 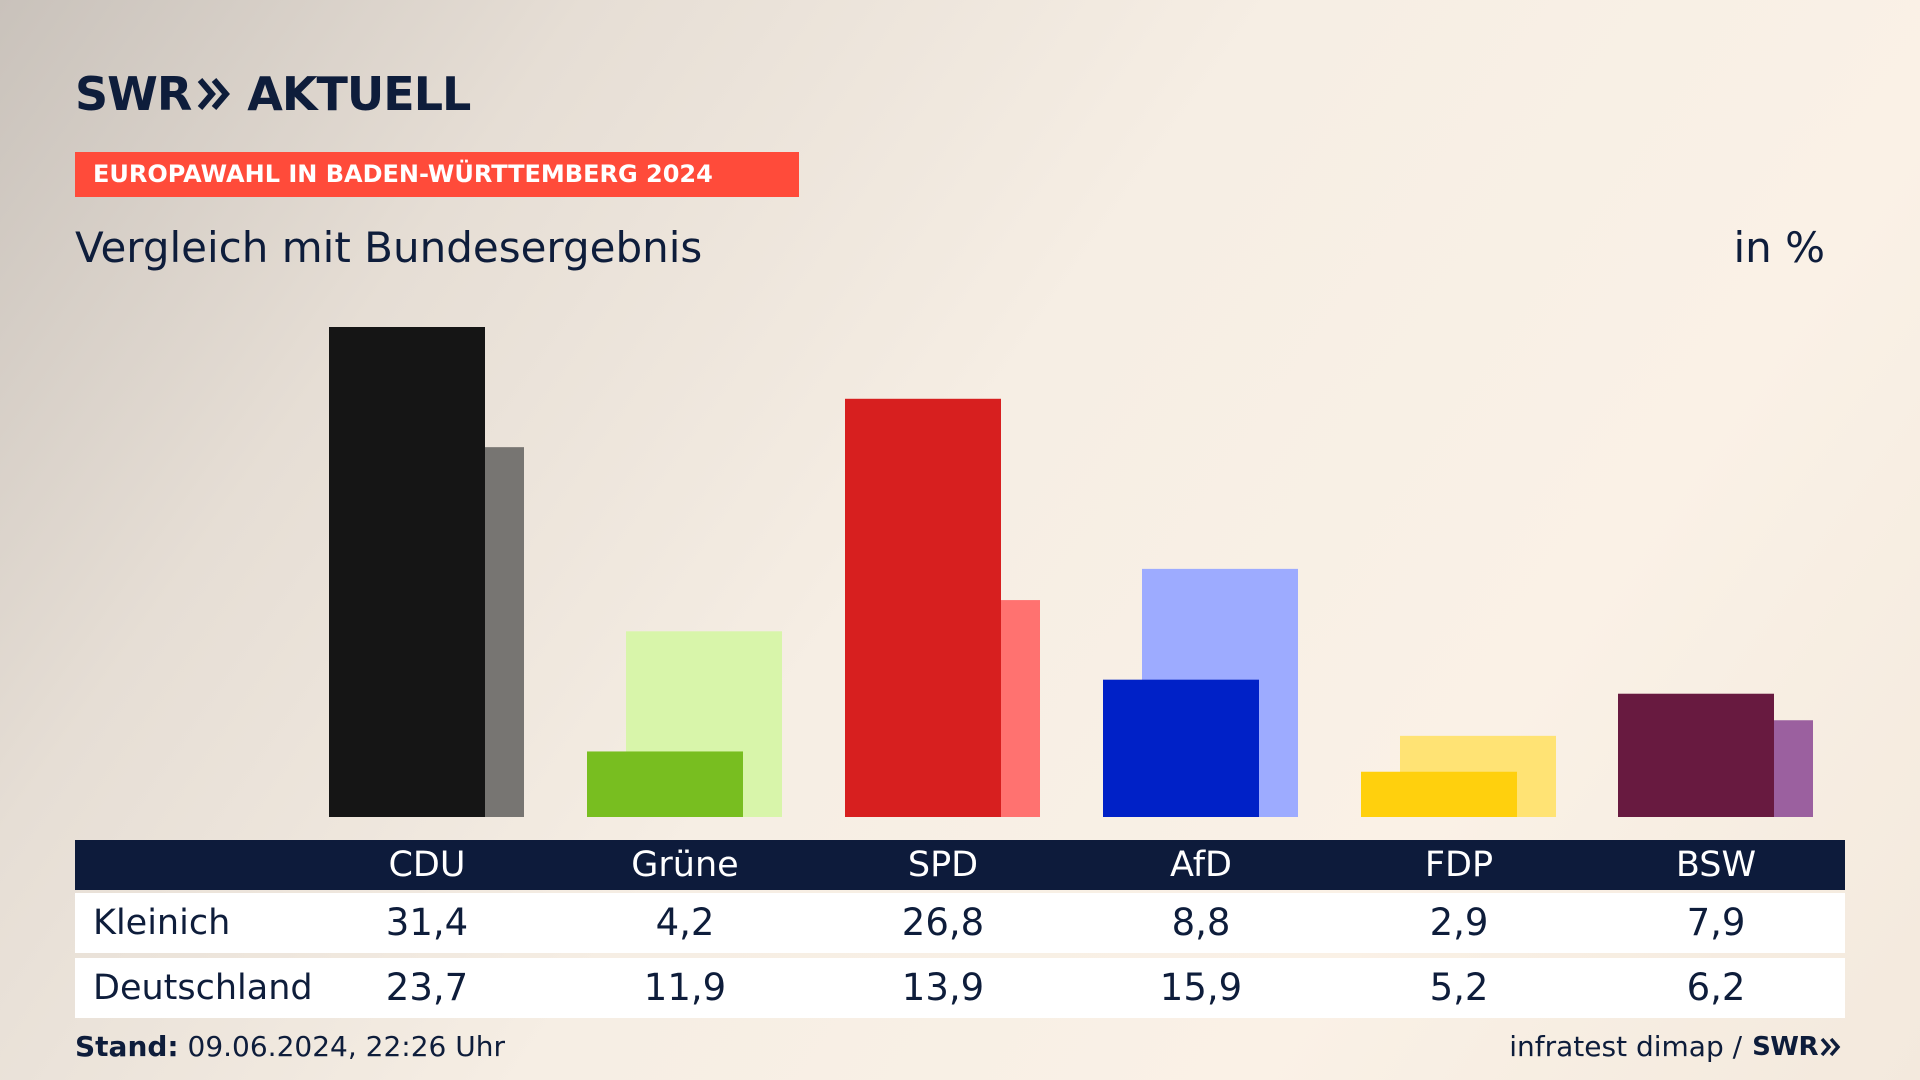 I want to click on party-label-fdp: FDP, so click(x=1459, y=865).